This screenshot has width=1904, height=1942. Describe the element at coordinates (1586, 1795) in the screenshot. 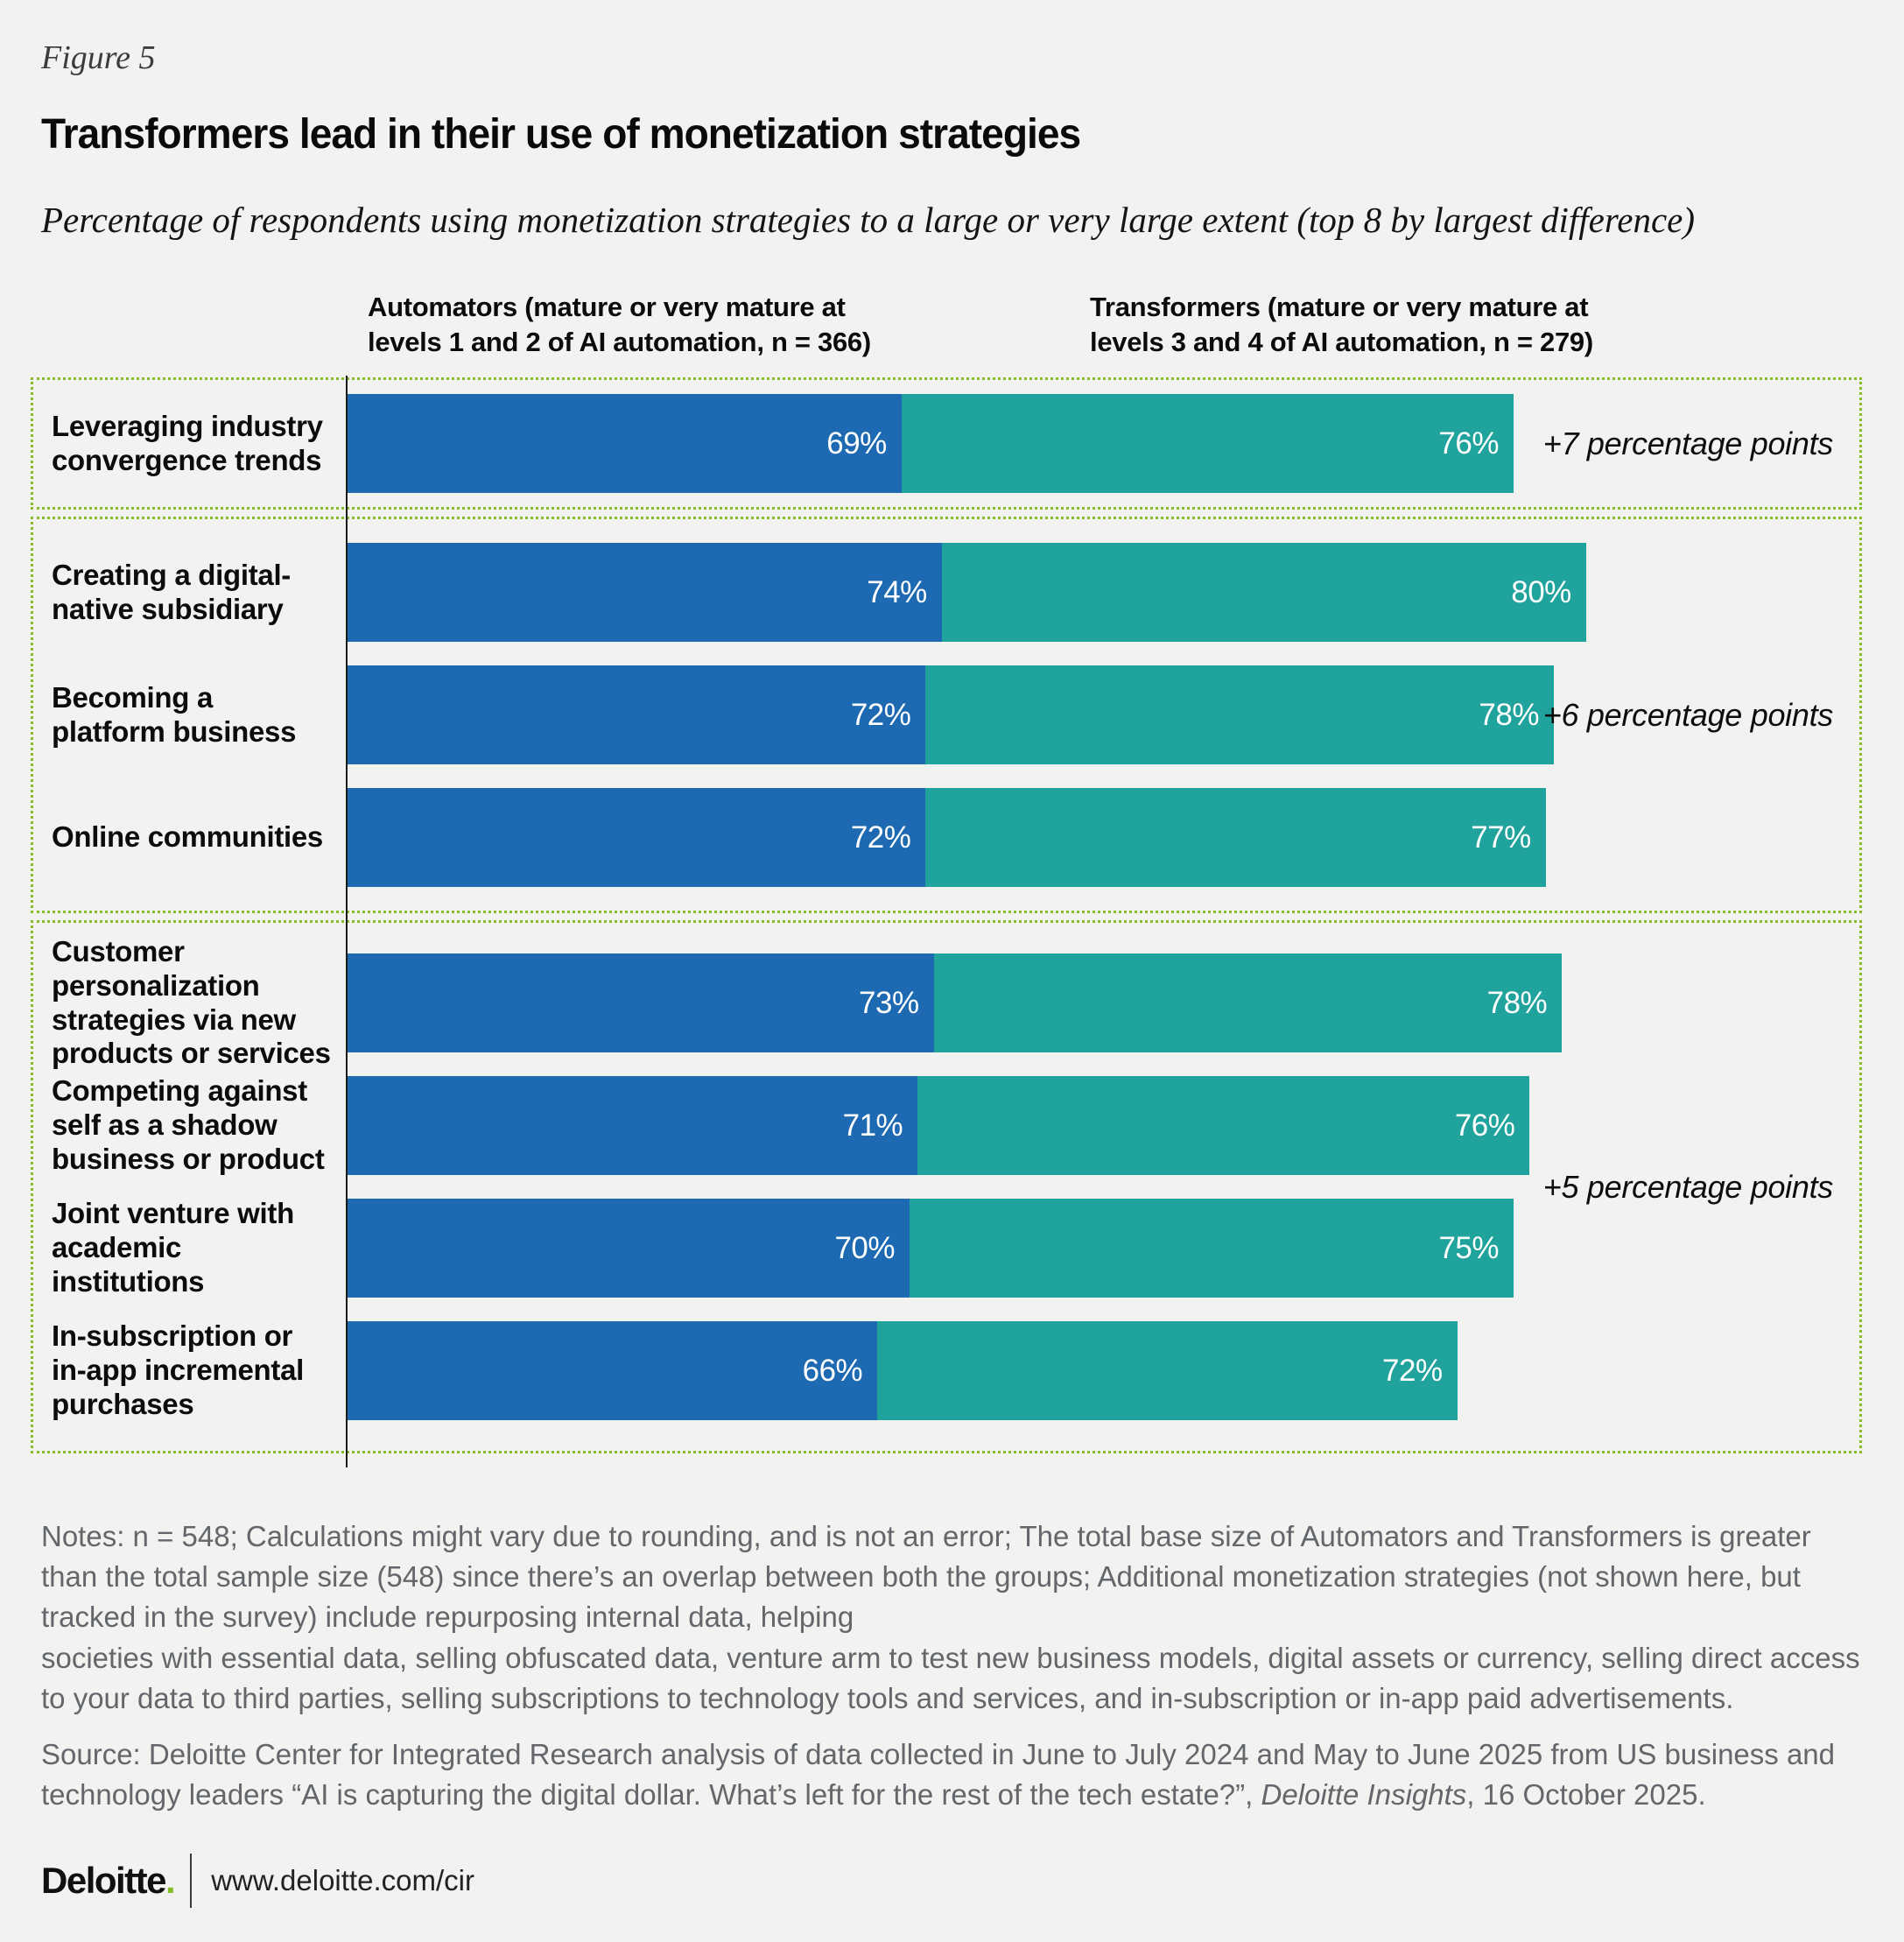

I see `source-suffix: , 16 October 2025.` at that location.